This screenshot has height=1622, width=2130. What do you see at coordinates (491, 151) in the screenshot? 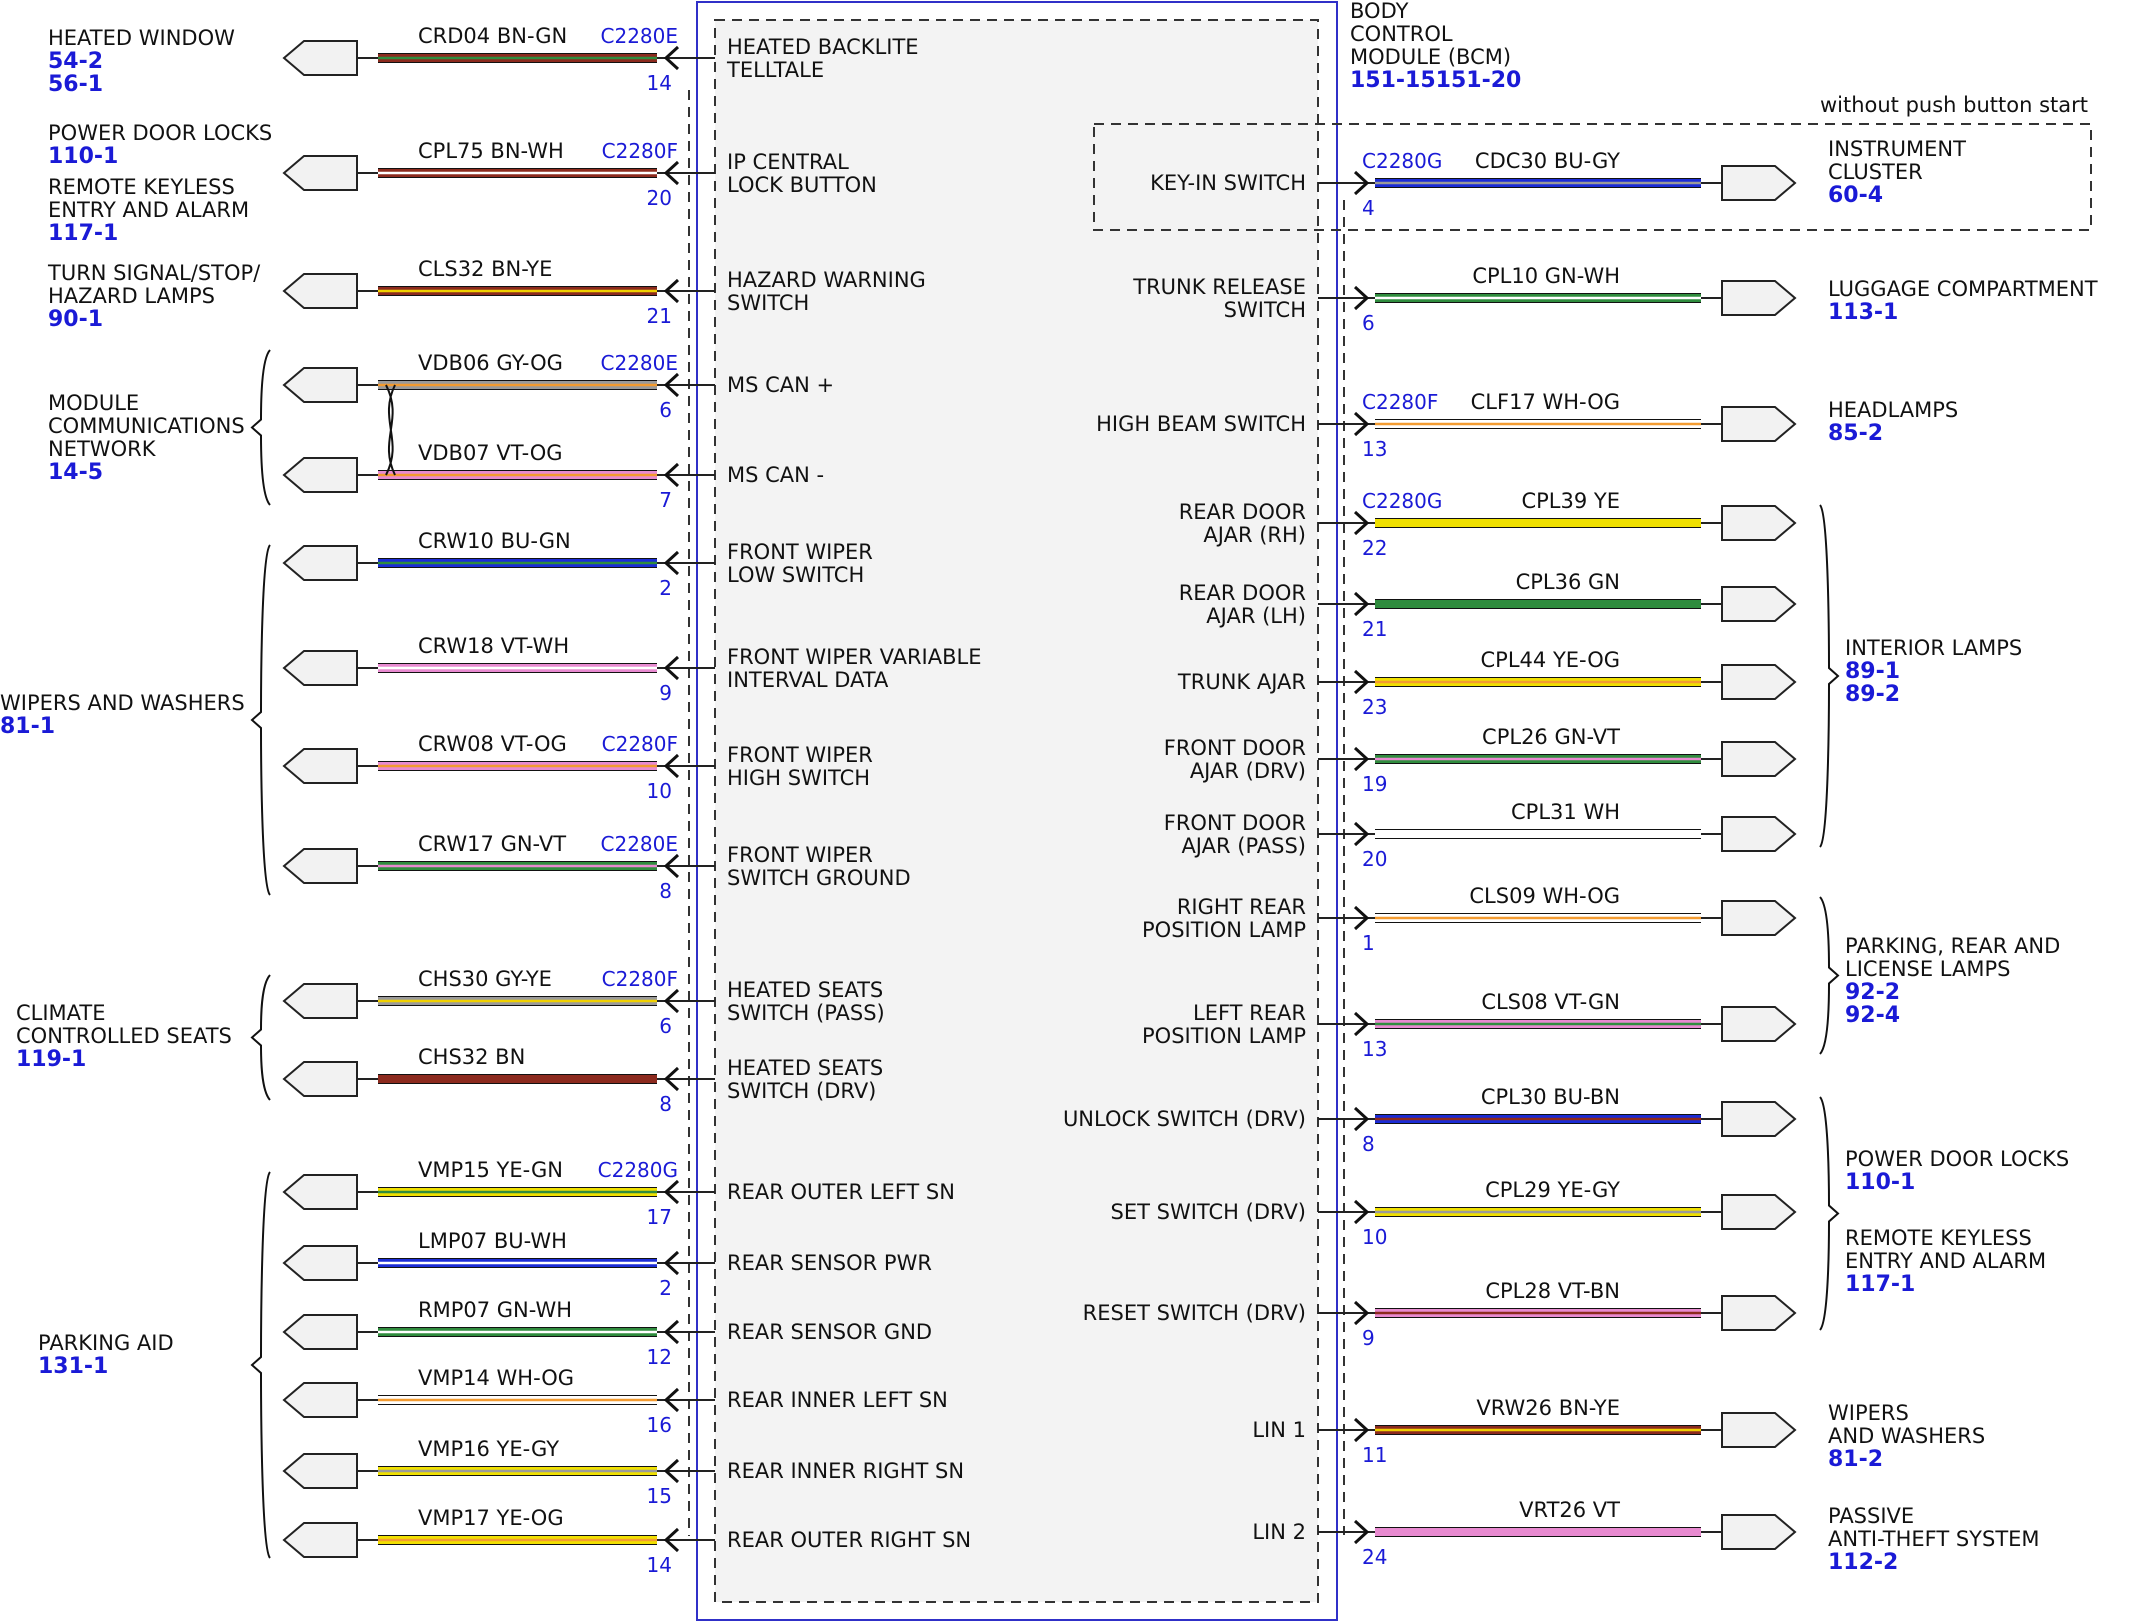
I see `left-circuit-label: CPL75 BN-WH` at bounding box center [491, 151].